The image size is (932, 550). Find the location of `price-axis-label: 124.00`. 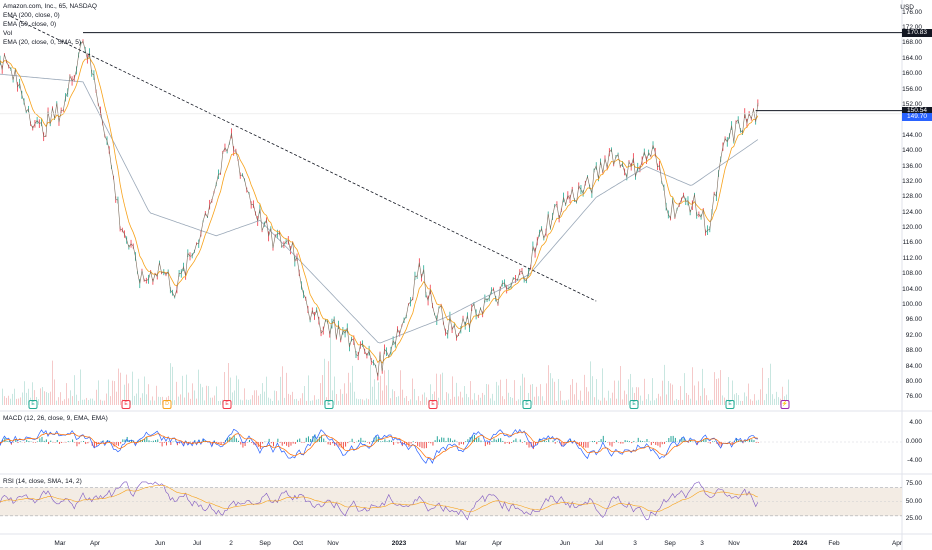

price-axis-label: 124.00 is located at coordinates (912, 212).